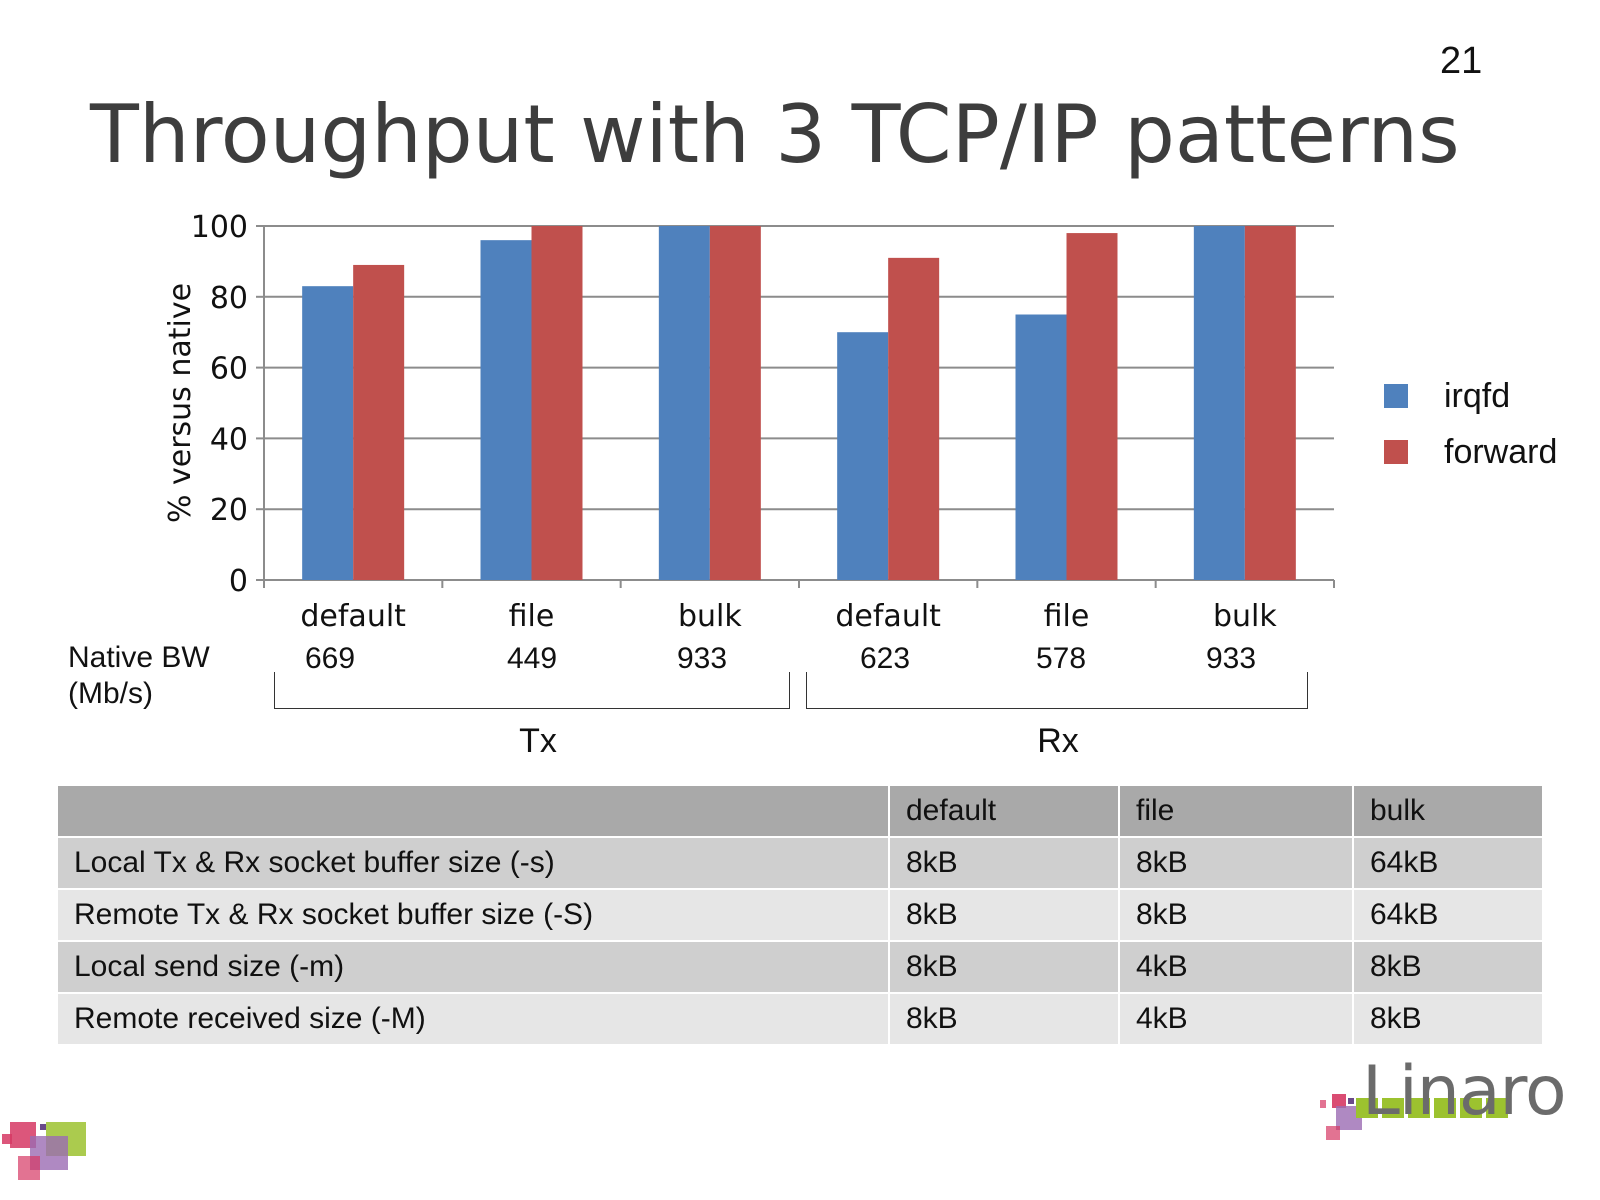 This screenshot has height=1200, width=1600. I want to click on page-number: 21, so click(1461, 61).